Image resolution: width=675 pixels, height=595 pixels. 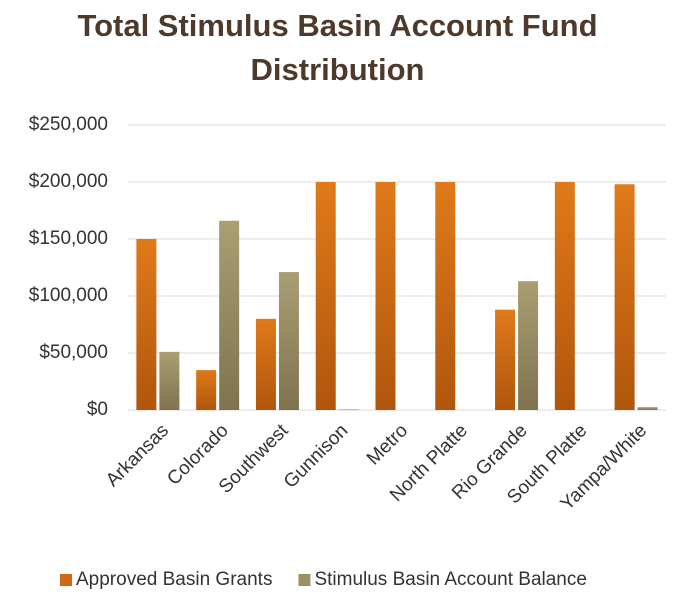 I want to click on legend-label: Approved Basin Grants, so click(x=174, y=579).